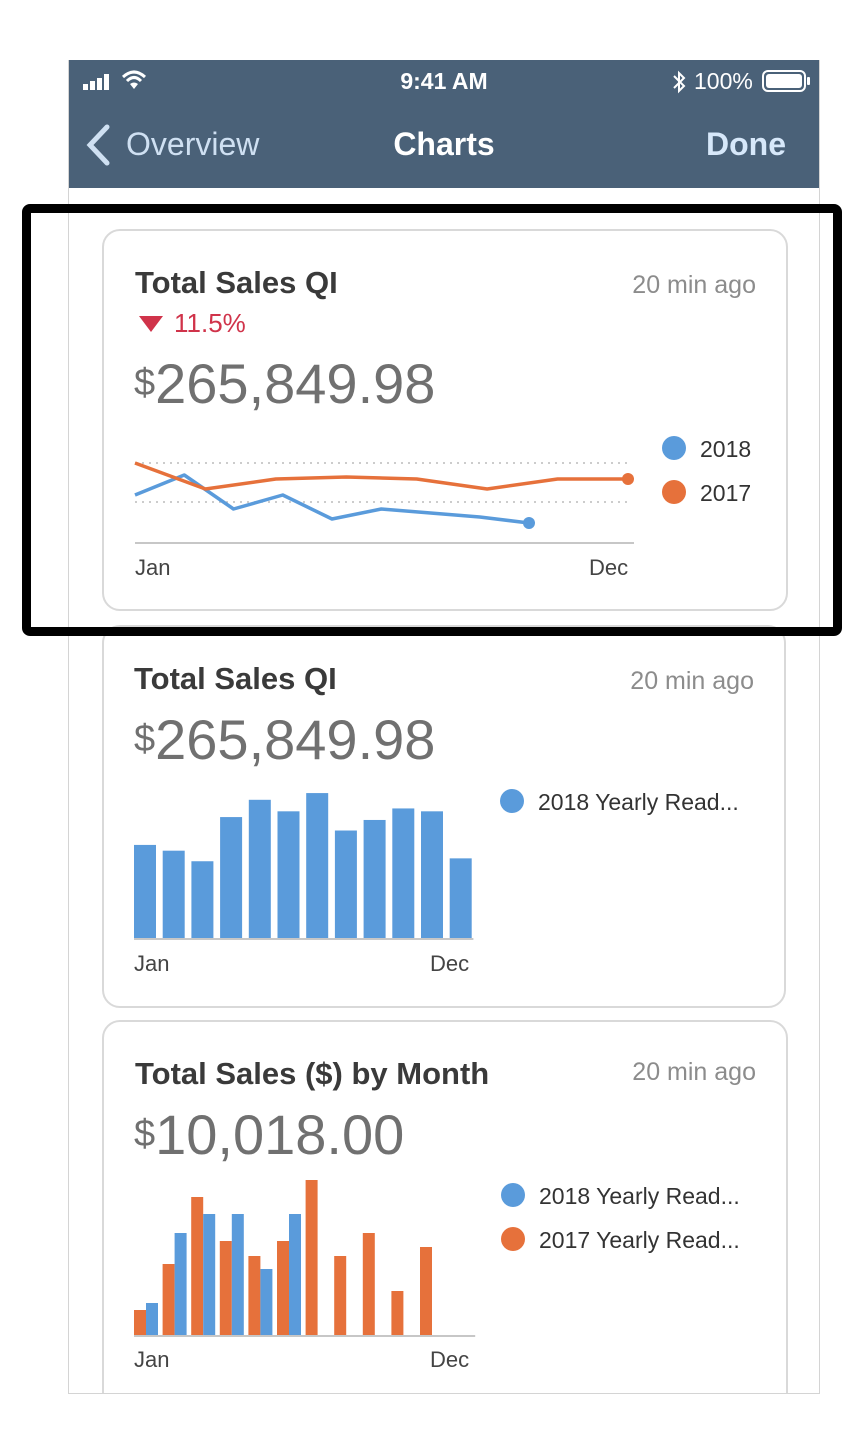 The height and width of the screenshot is (1454, 866). I want to click on legend-label: 2018, so click(726, 449).